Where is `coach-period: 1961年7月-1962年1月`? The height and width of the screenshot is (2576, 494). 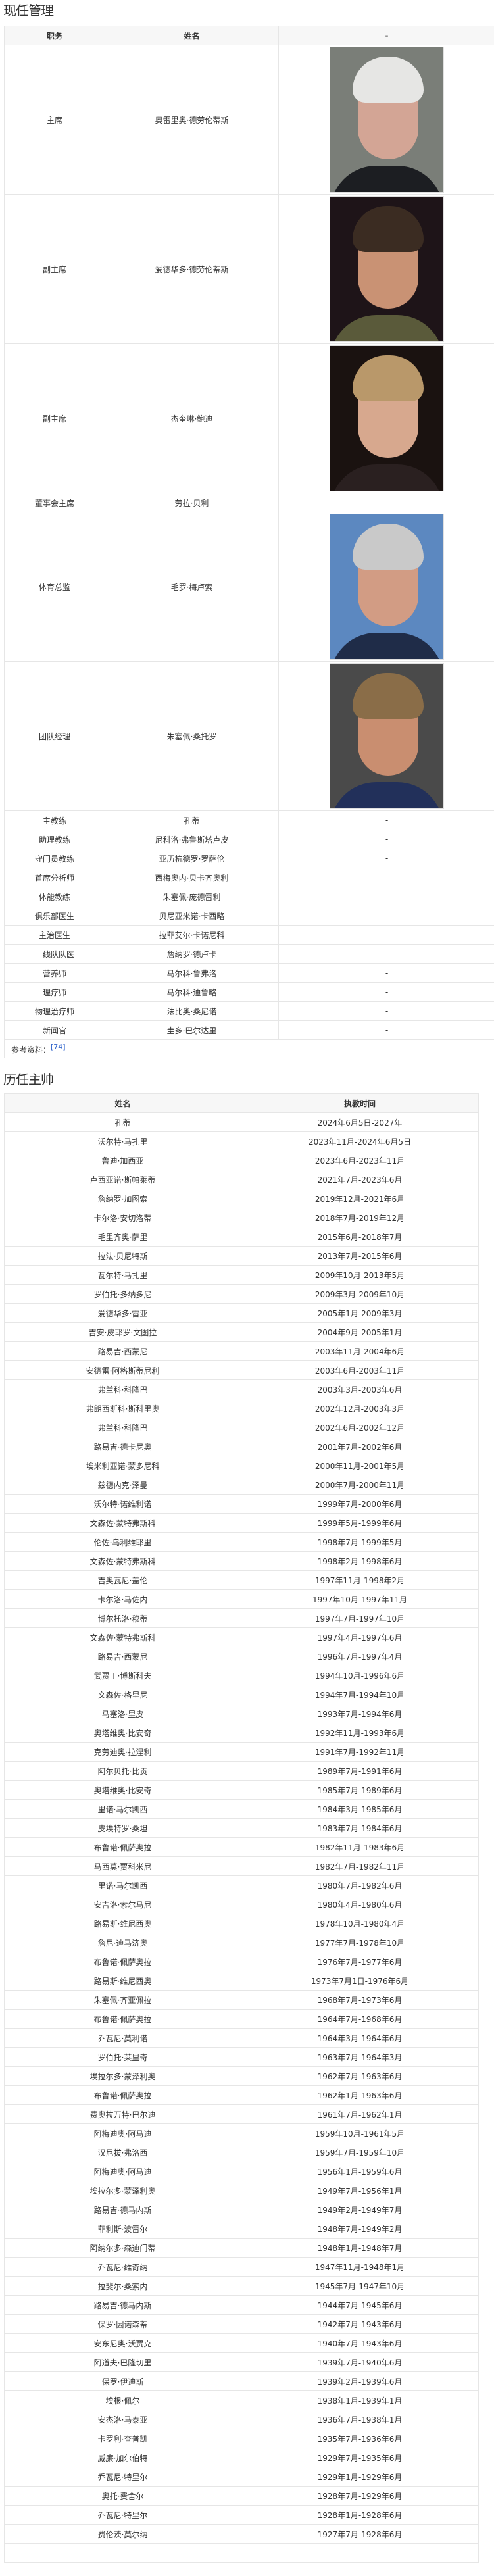 coach-period: 1961年7月-1962年1月 is located at coordinates (360, 2114).